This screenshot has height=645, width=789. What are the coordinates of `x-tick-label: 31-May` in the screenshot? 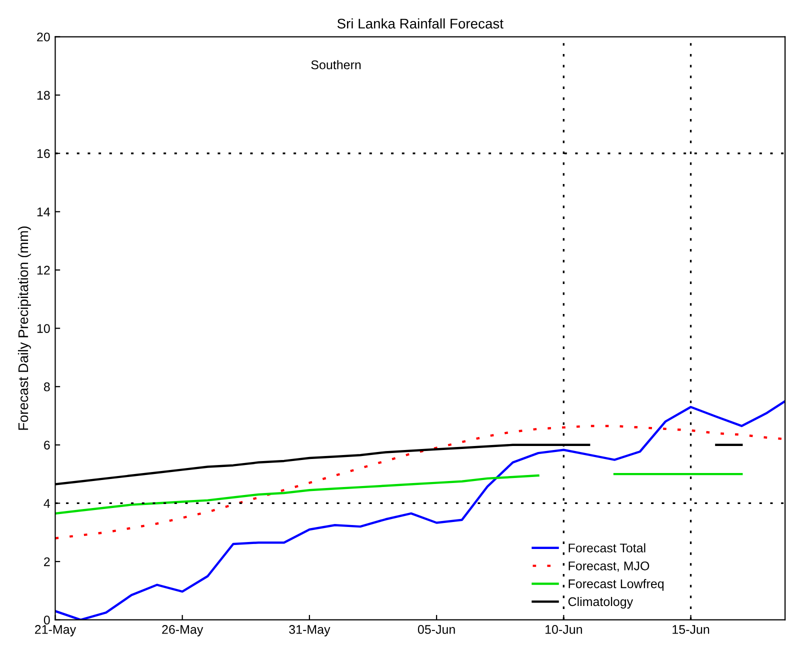 It's located at (309, 630).